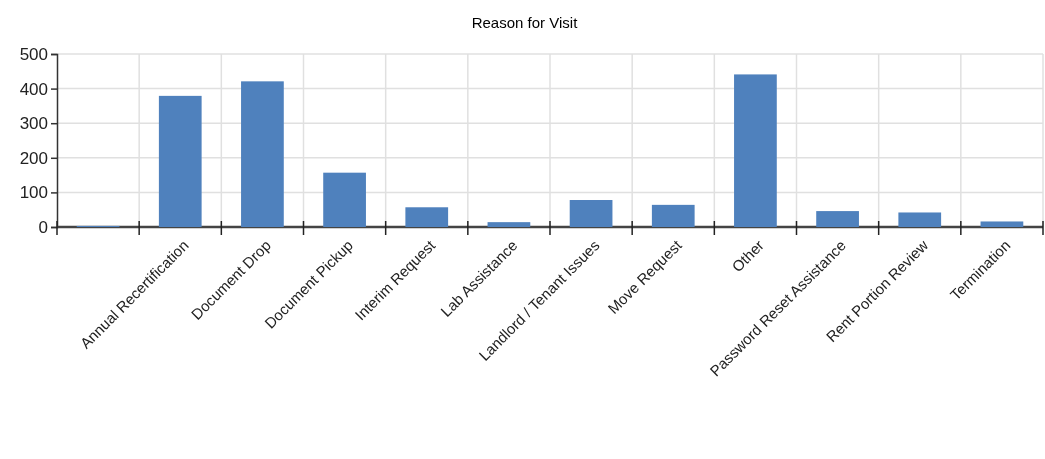 The height and width of the screenshot is (459, 1045). Describe the element at coordinates (33, 158) in the screenshot. I see `y-tick-label: 200` at that location.